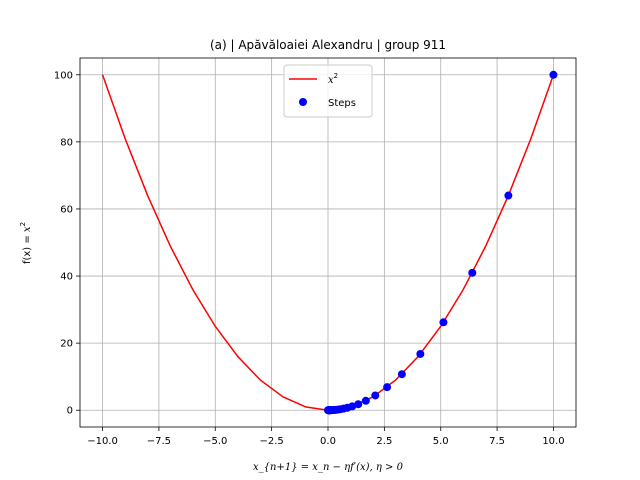 Image resolution: width=640 pixels, height=480 pixels. I want to click on legend-line-label-sup: 2, so click(336, 76).